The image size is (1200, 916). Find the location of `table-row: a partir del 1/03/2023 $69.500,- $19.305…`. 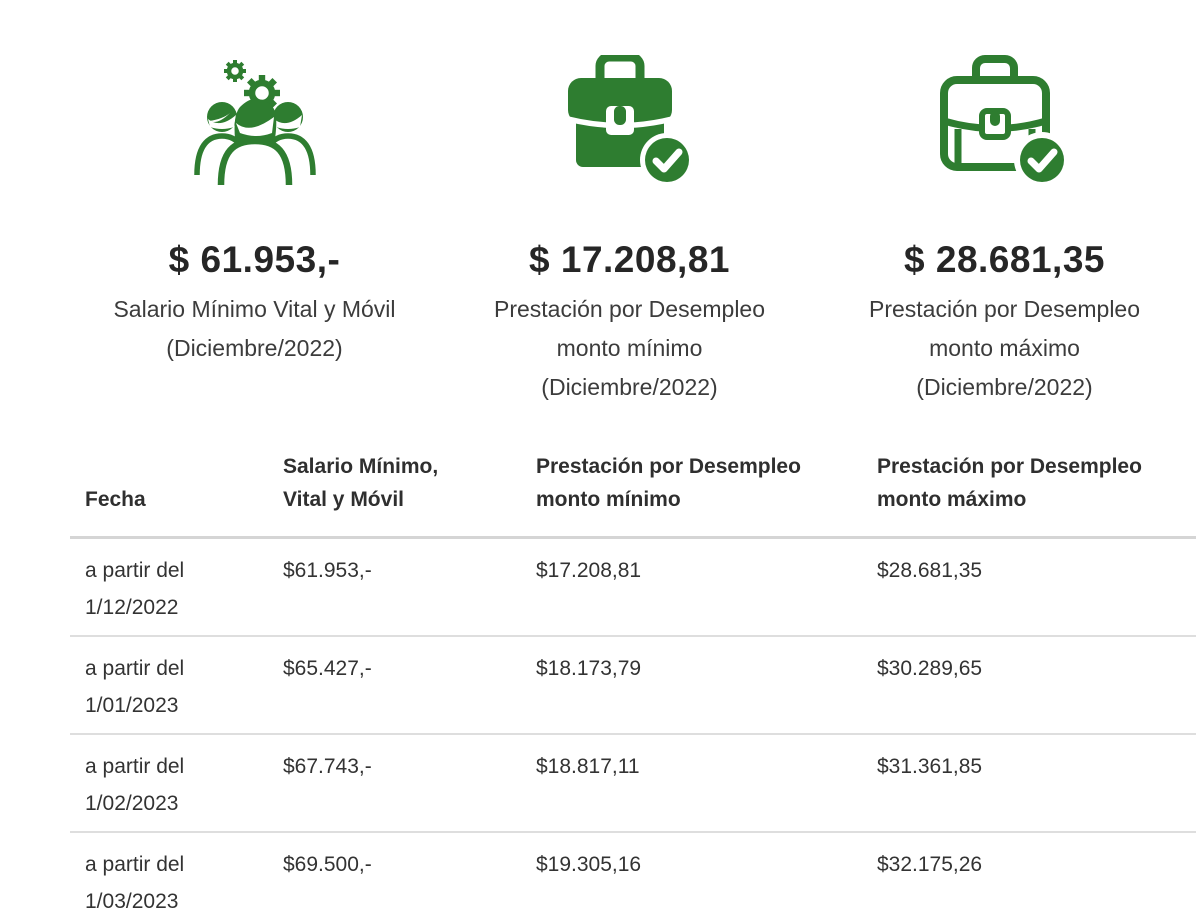

table-row: a partir del 1/03/2023 $69.500,- $19.305… is located at coordinates (633, 874).